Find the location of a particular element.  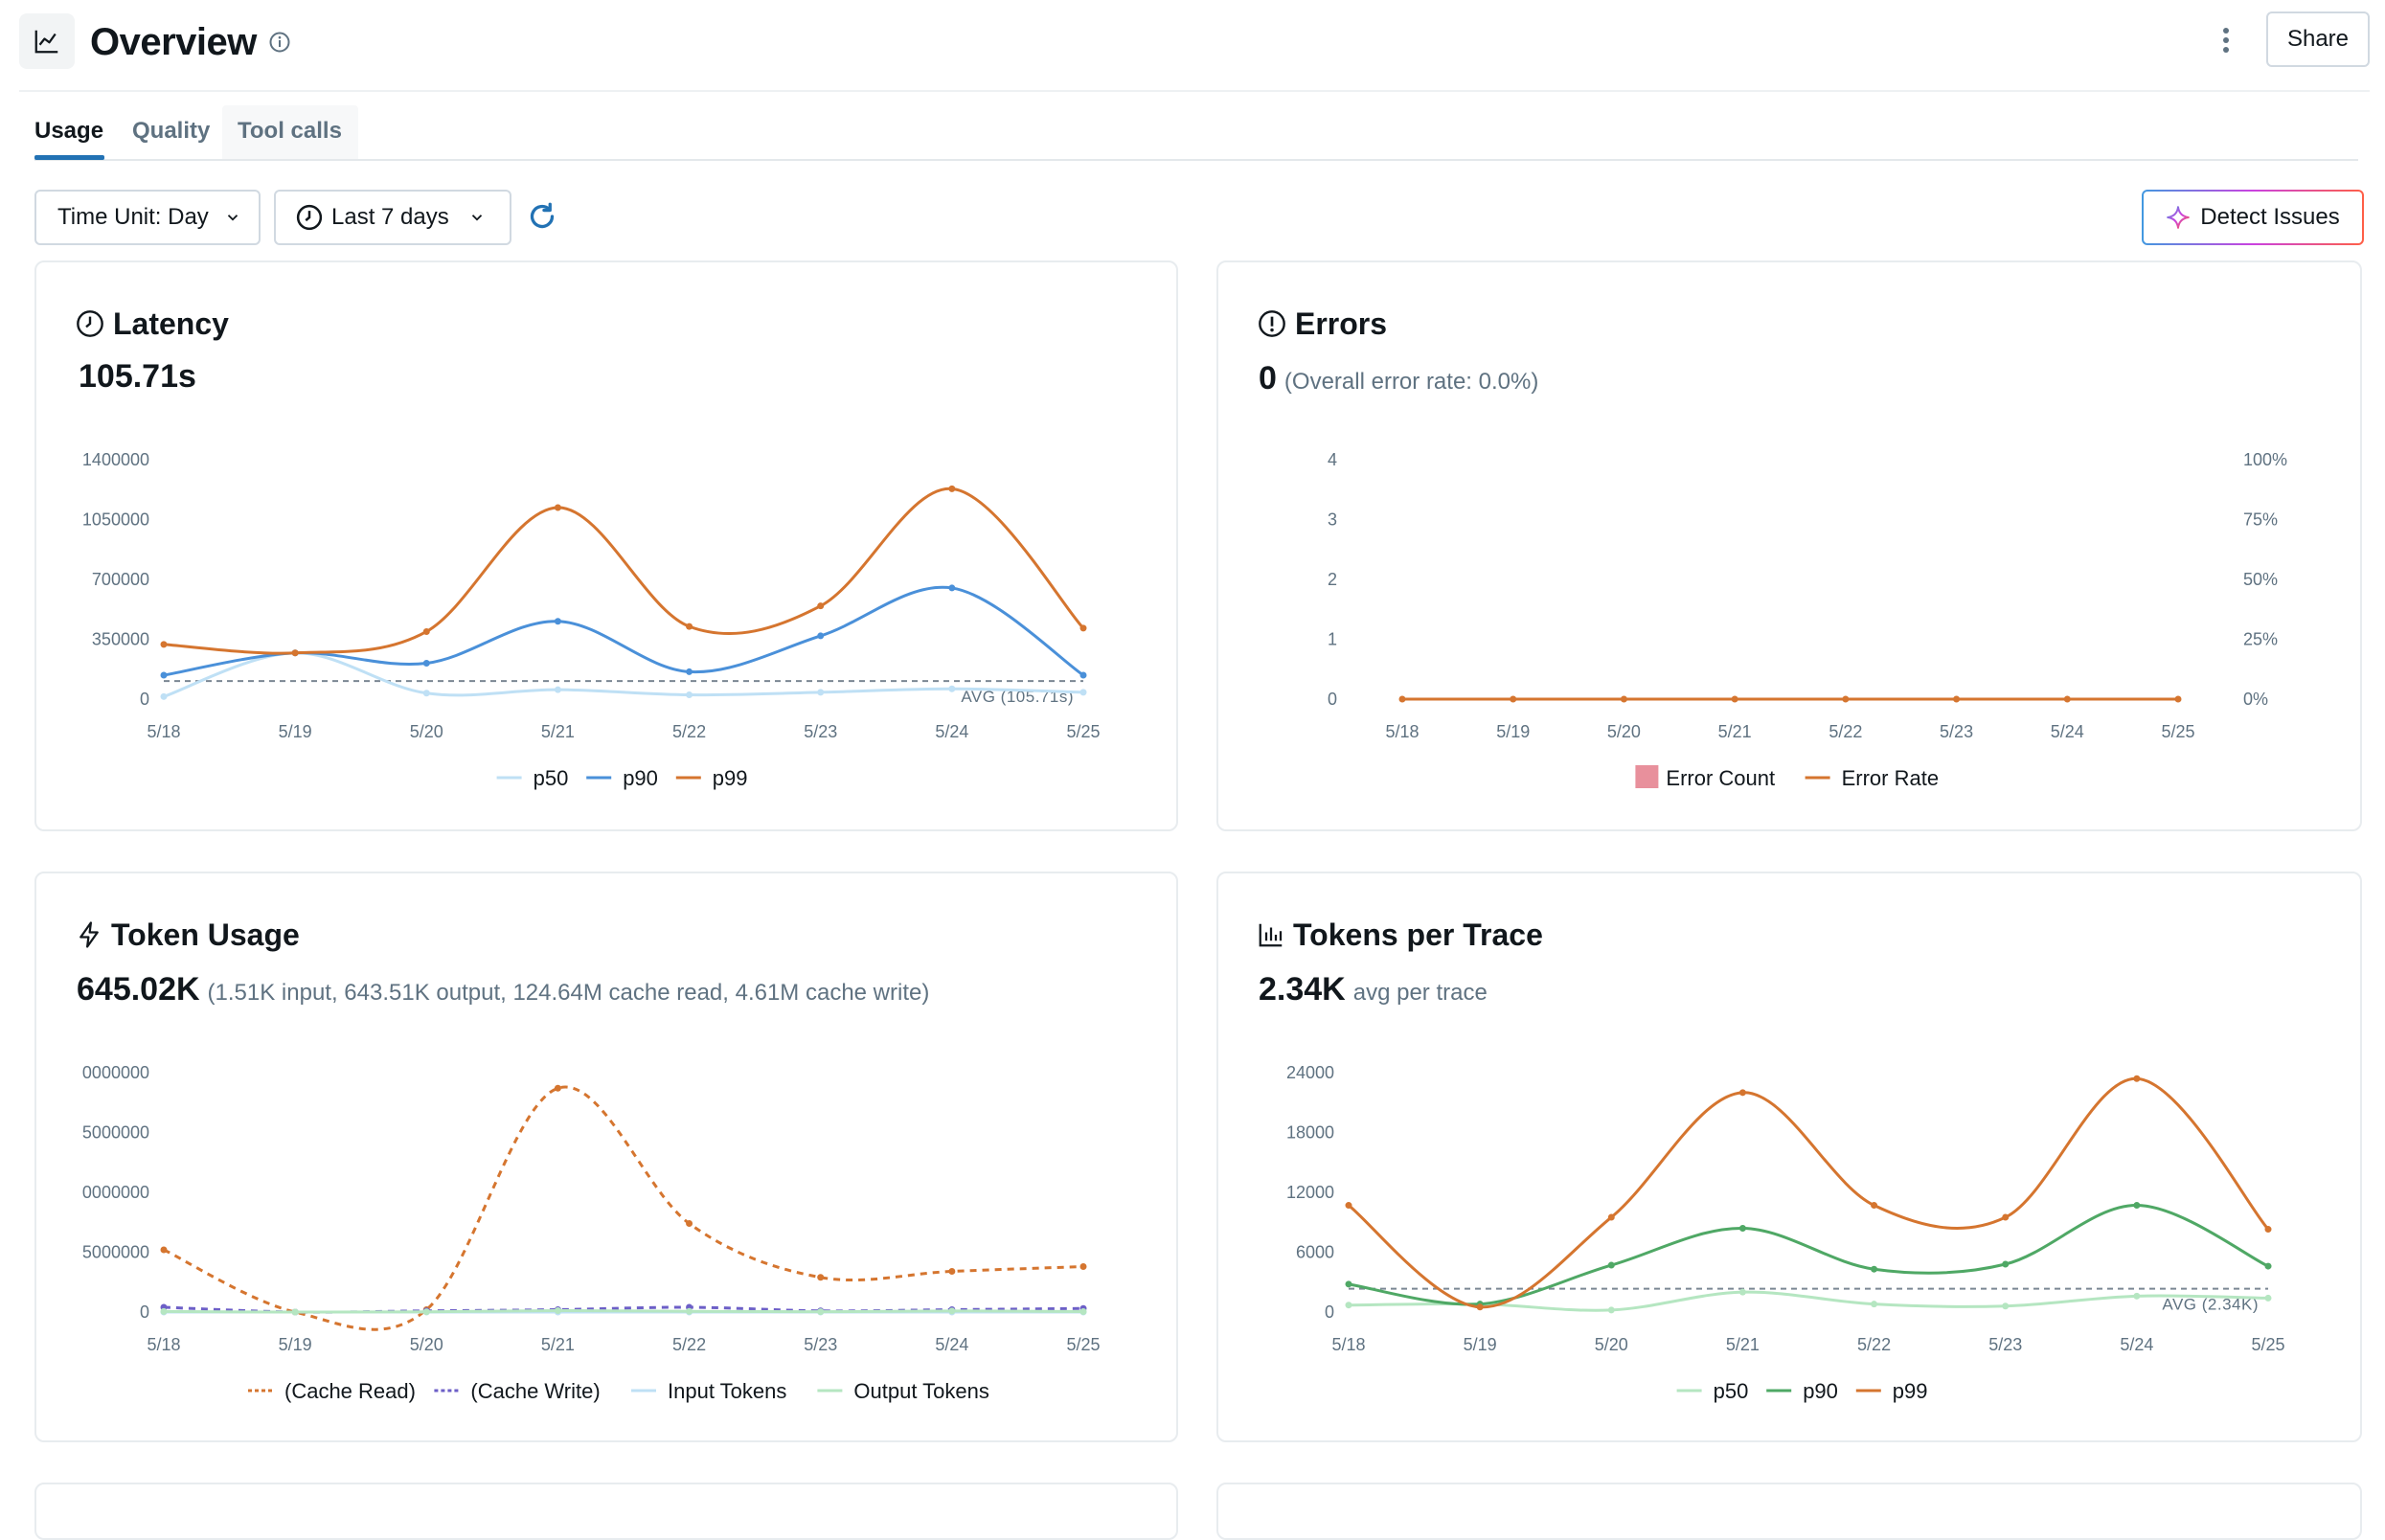

y2-tick-label: 100% is located at coordinates (2265, 459).